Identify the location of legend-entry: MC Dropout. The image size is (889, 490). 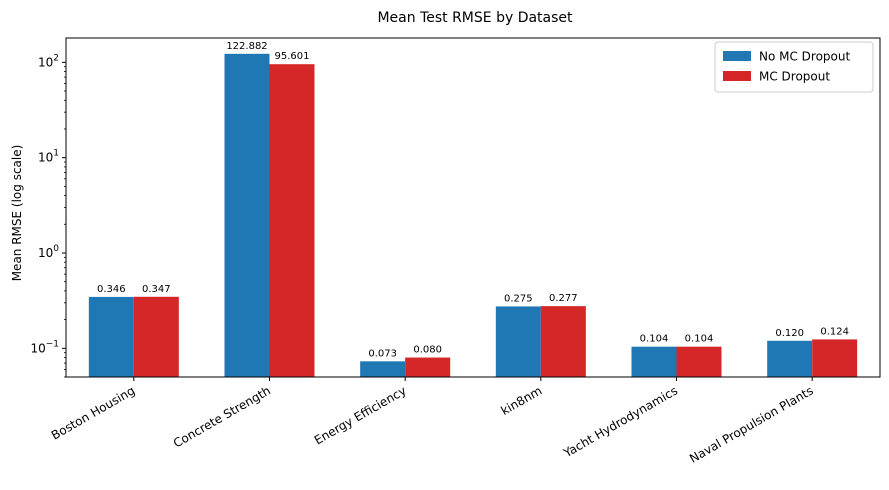
(794, 77).